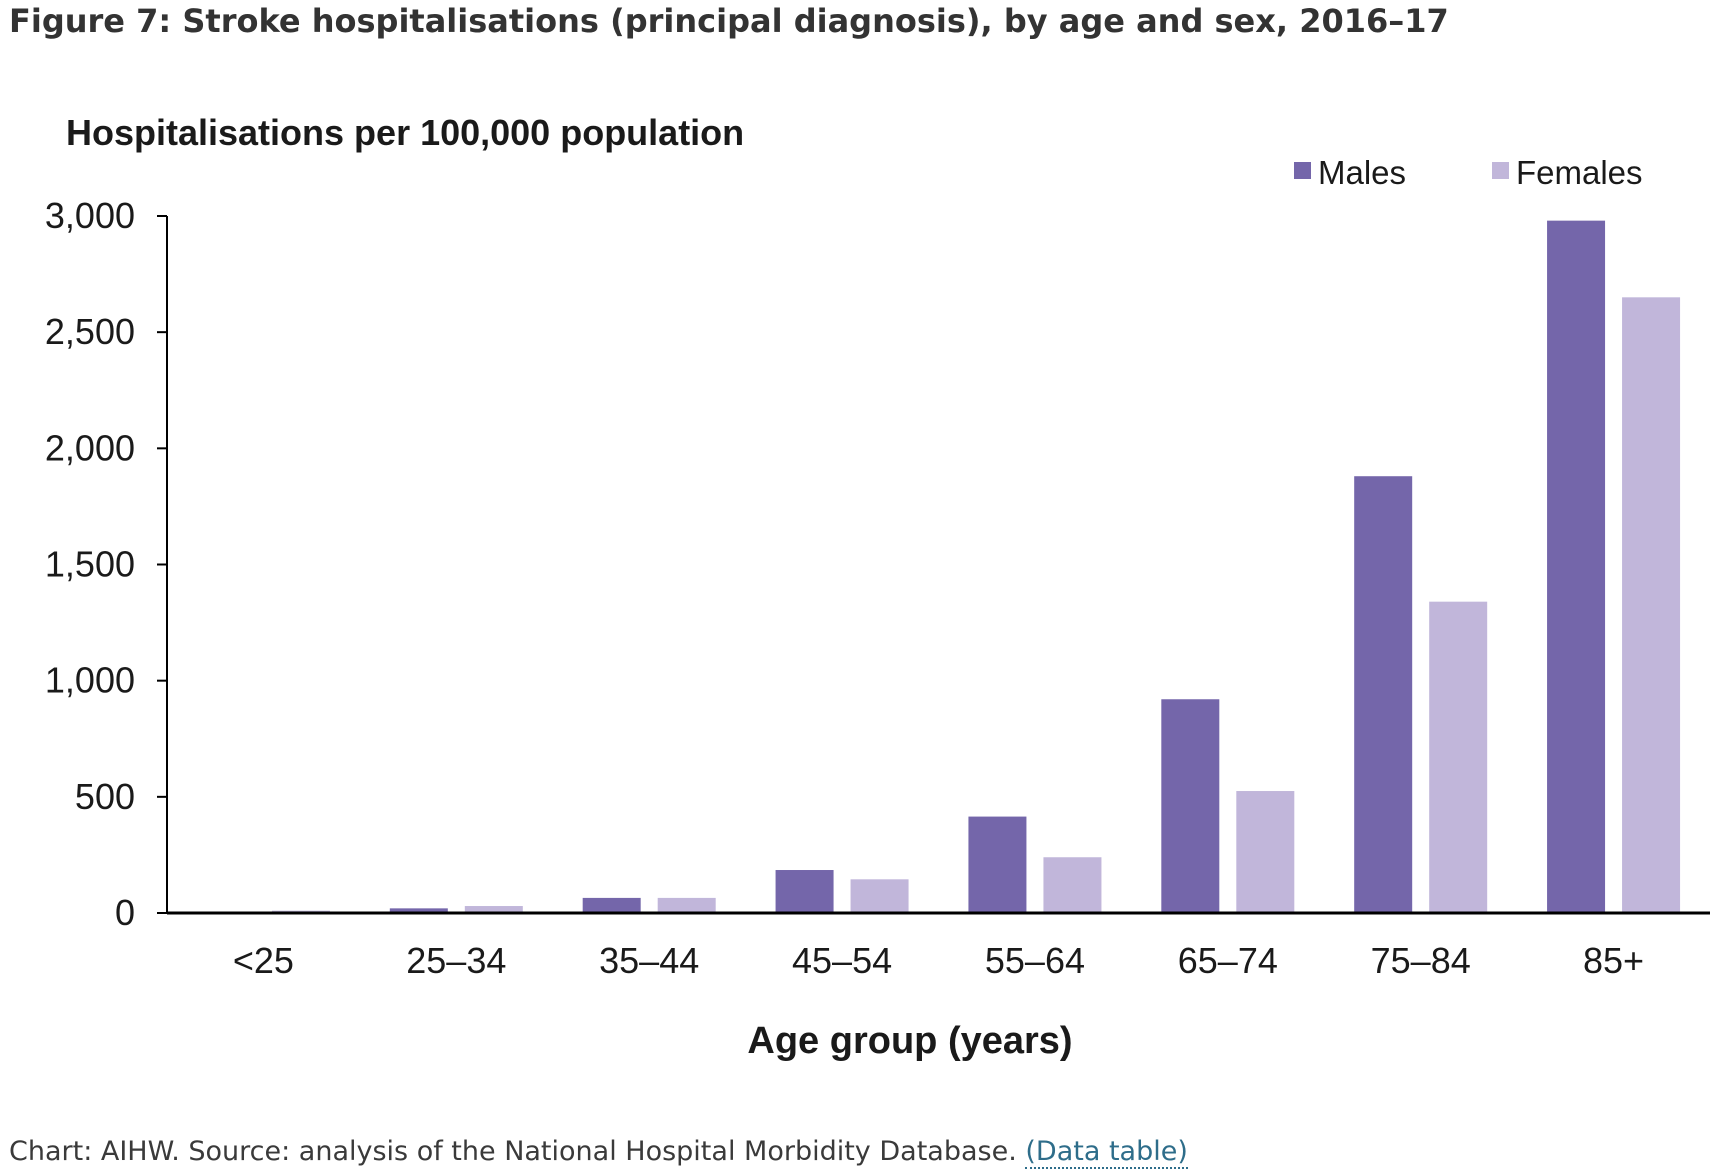 The image size is (1728, 1176). I want to click on x-tick-label: 55–64, so click(1035, 960).